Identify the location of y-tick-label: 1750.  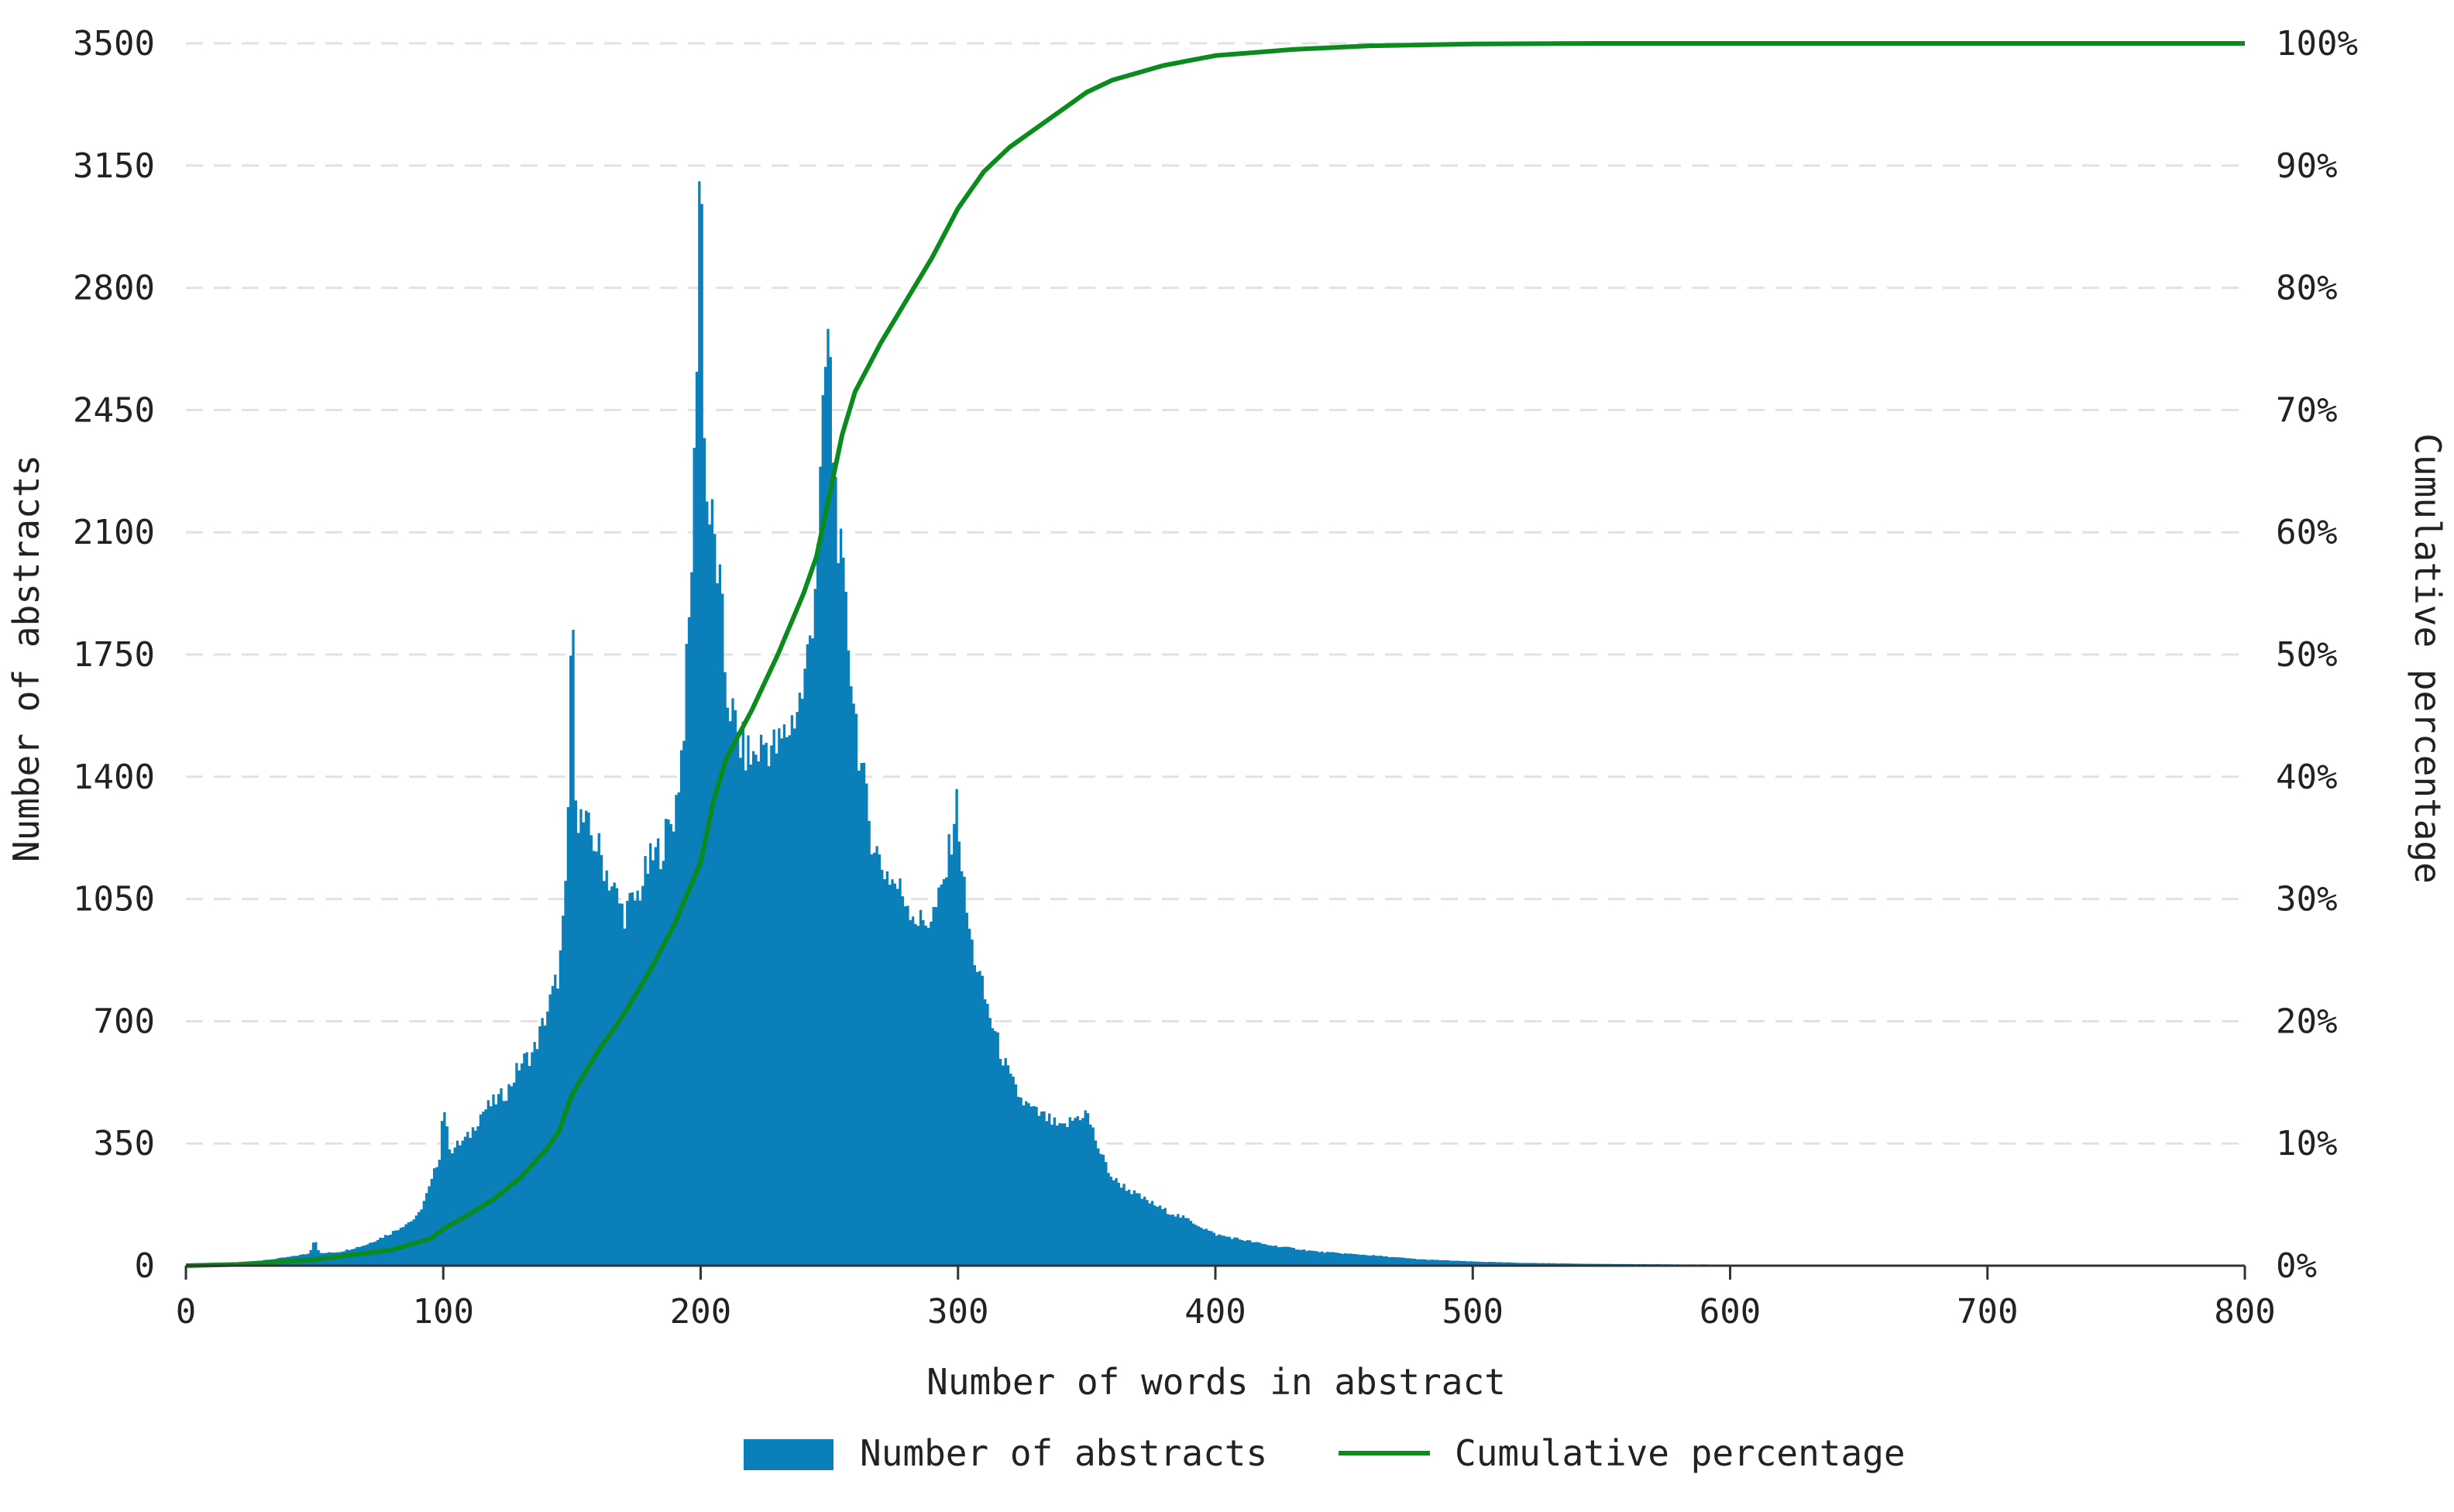
(114, 655).